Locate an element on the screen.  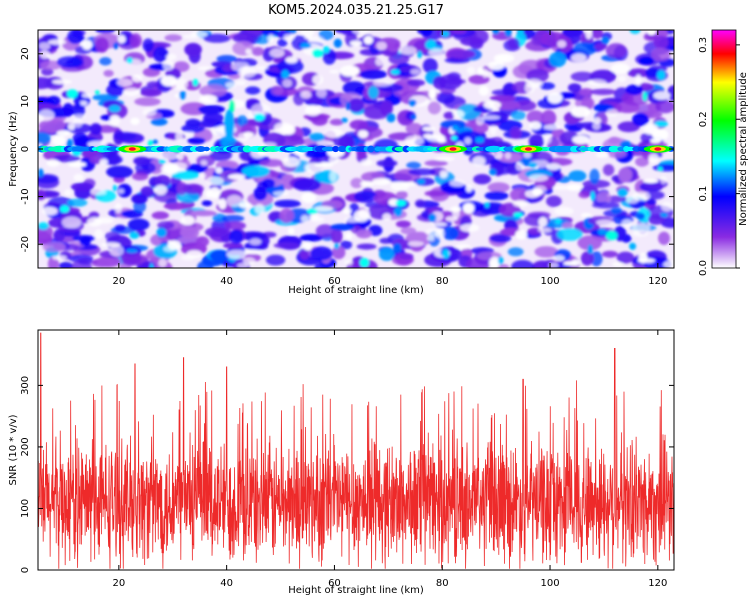
x-tick-label: 100 is located at coordinates (549, 281).